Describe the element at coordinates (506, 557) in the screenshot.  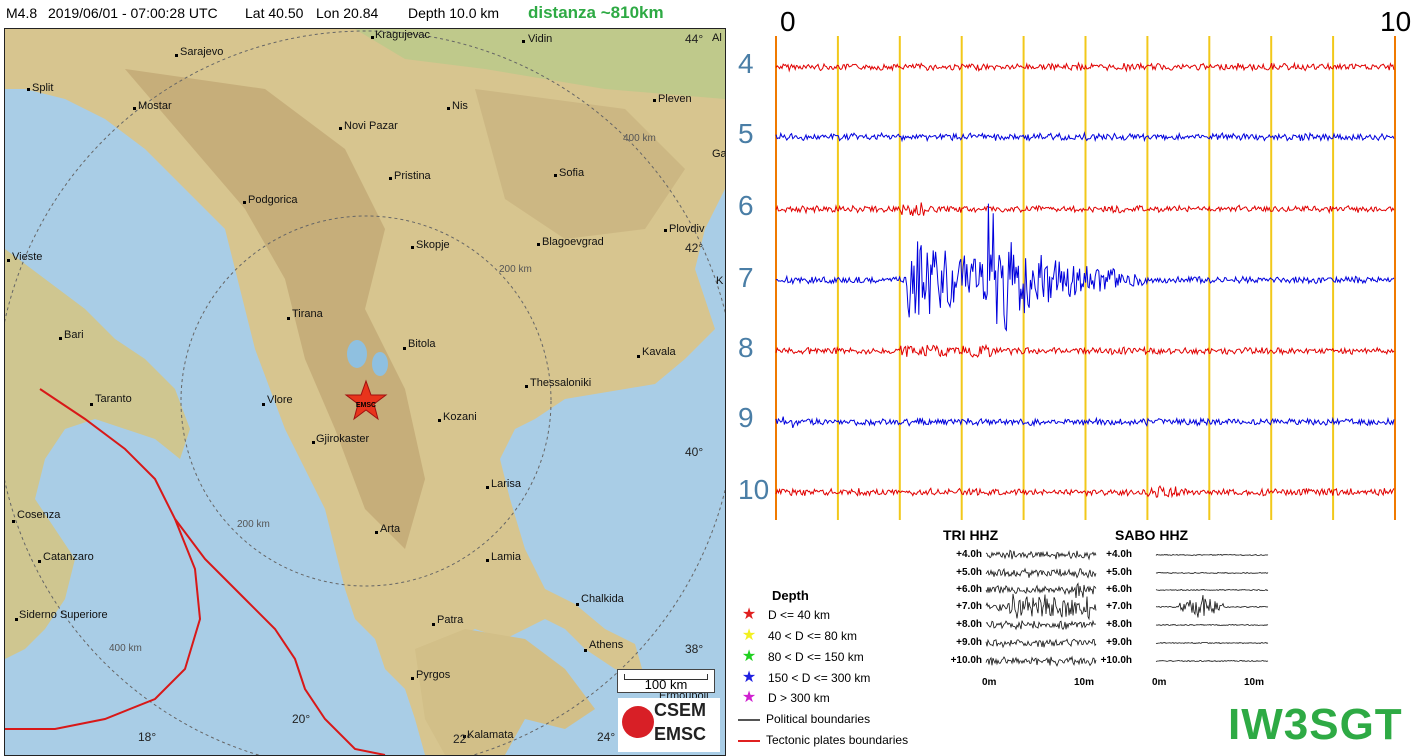
I see `city-lamia: Lamia` at that location.